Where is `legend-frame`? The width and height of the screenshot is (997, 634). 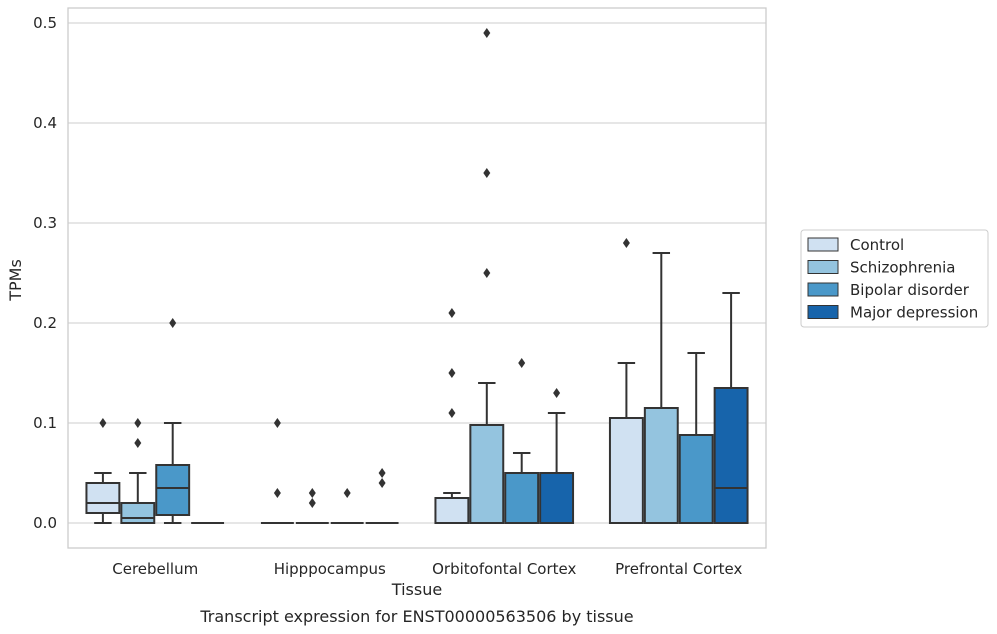 legend-frame is located at coordinates (894, 278).